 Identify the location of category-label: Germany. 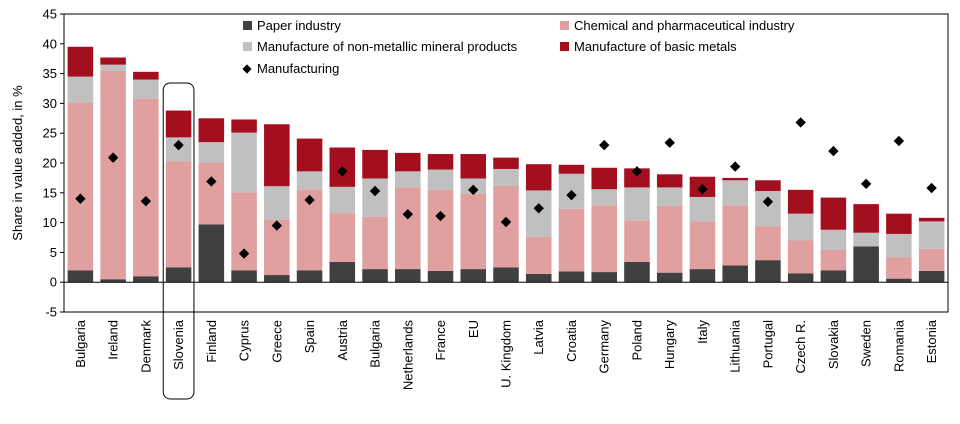
(604, 347).